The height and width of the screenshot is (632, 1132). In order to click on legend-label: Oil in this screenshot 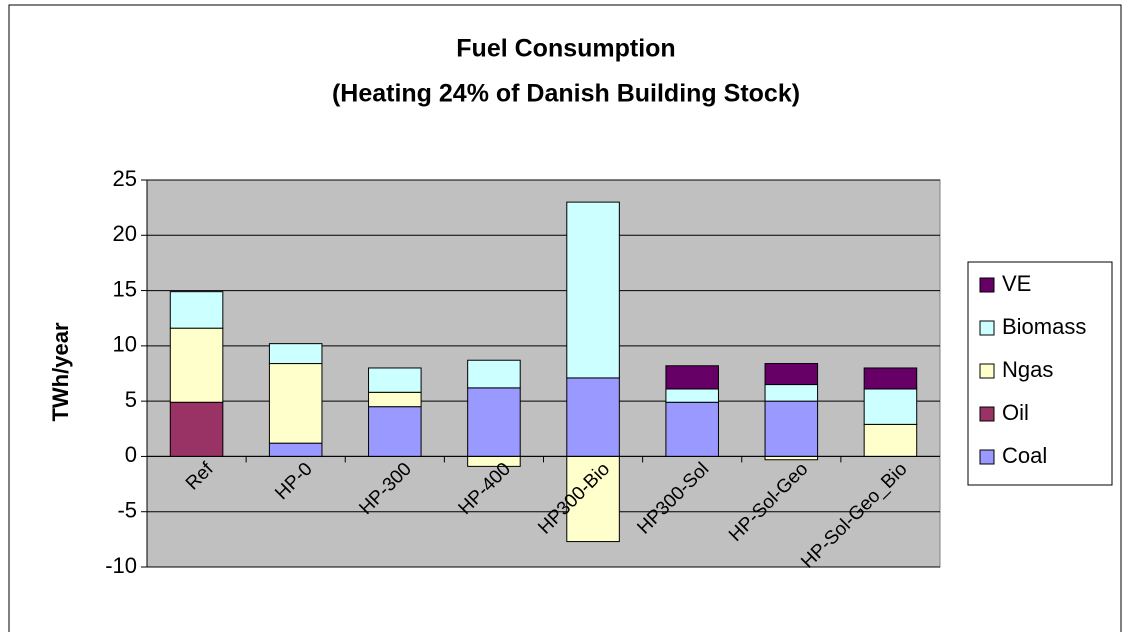, I will do `click(1015, 412)`.